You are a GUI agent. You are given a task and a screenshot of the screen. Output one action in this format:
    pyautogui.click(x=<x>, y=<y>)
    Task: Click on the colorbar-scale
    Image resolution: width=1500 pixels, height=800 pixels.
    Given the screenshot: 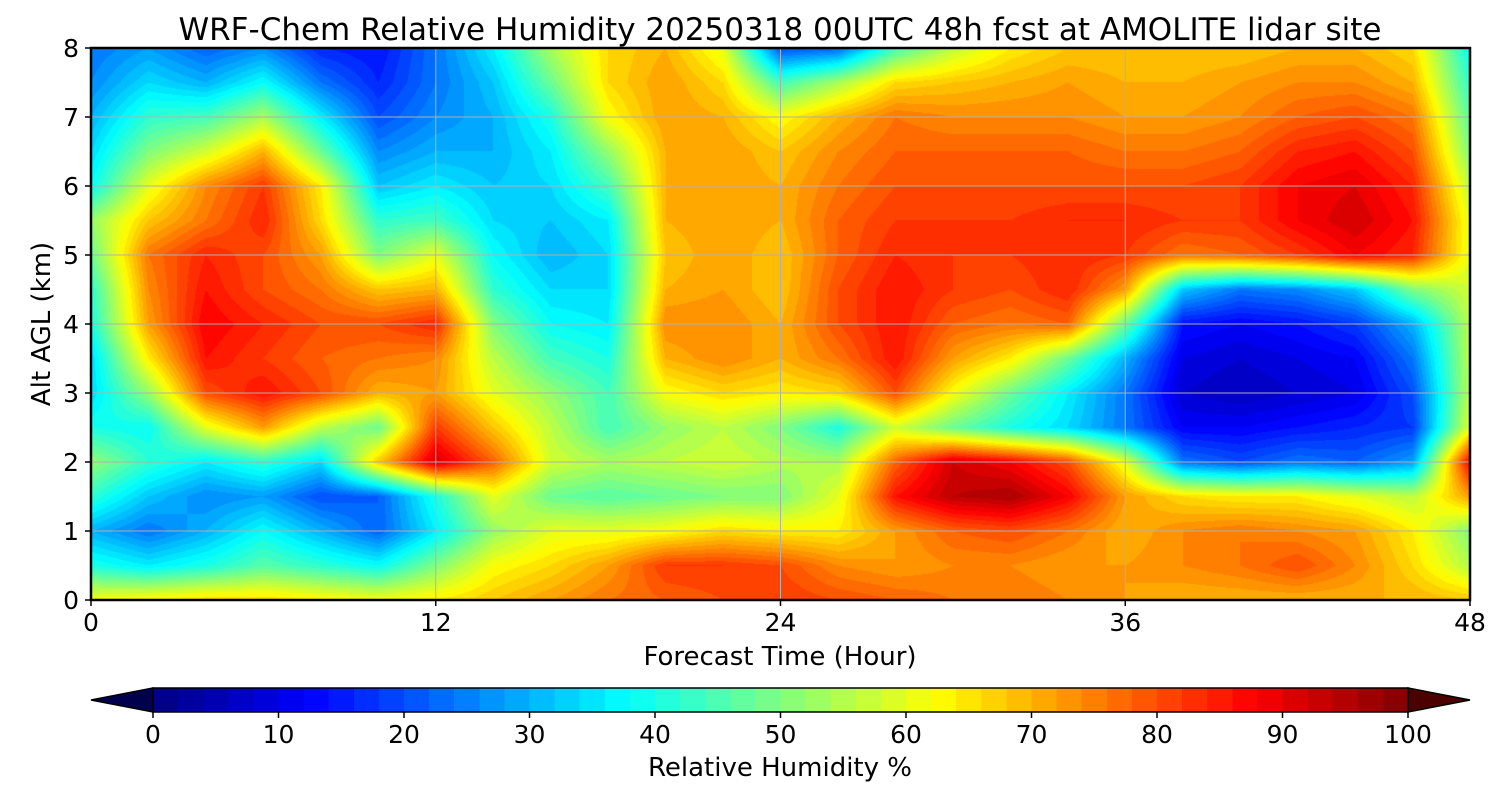 What is the action you would take?
    pyautogui.click(x=780, y=700)
    